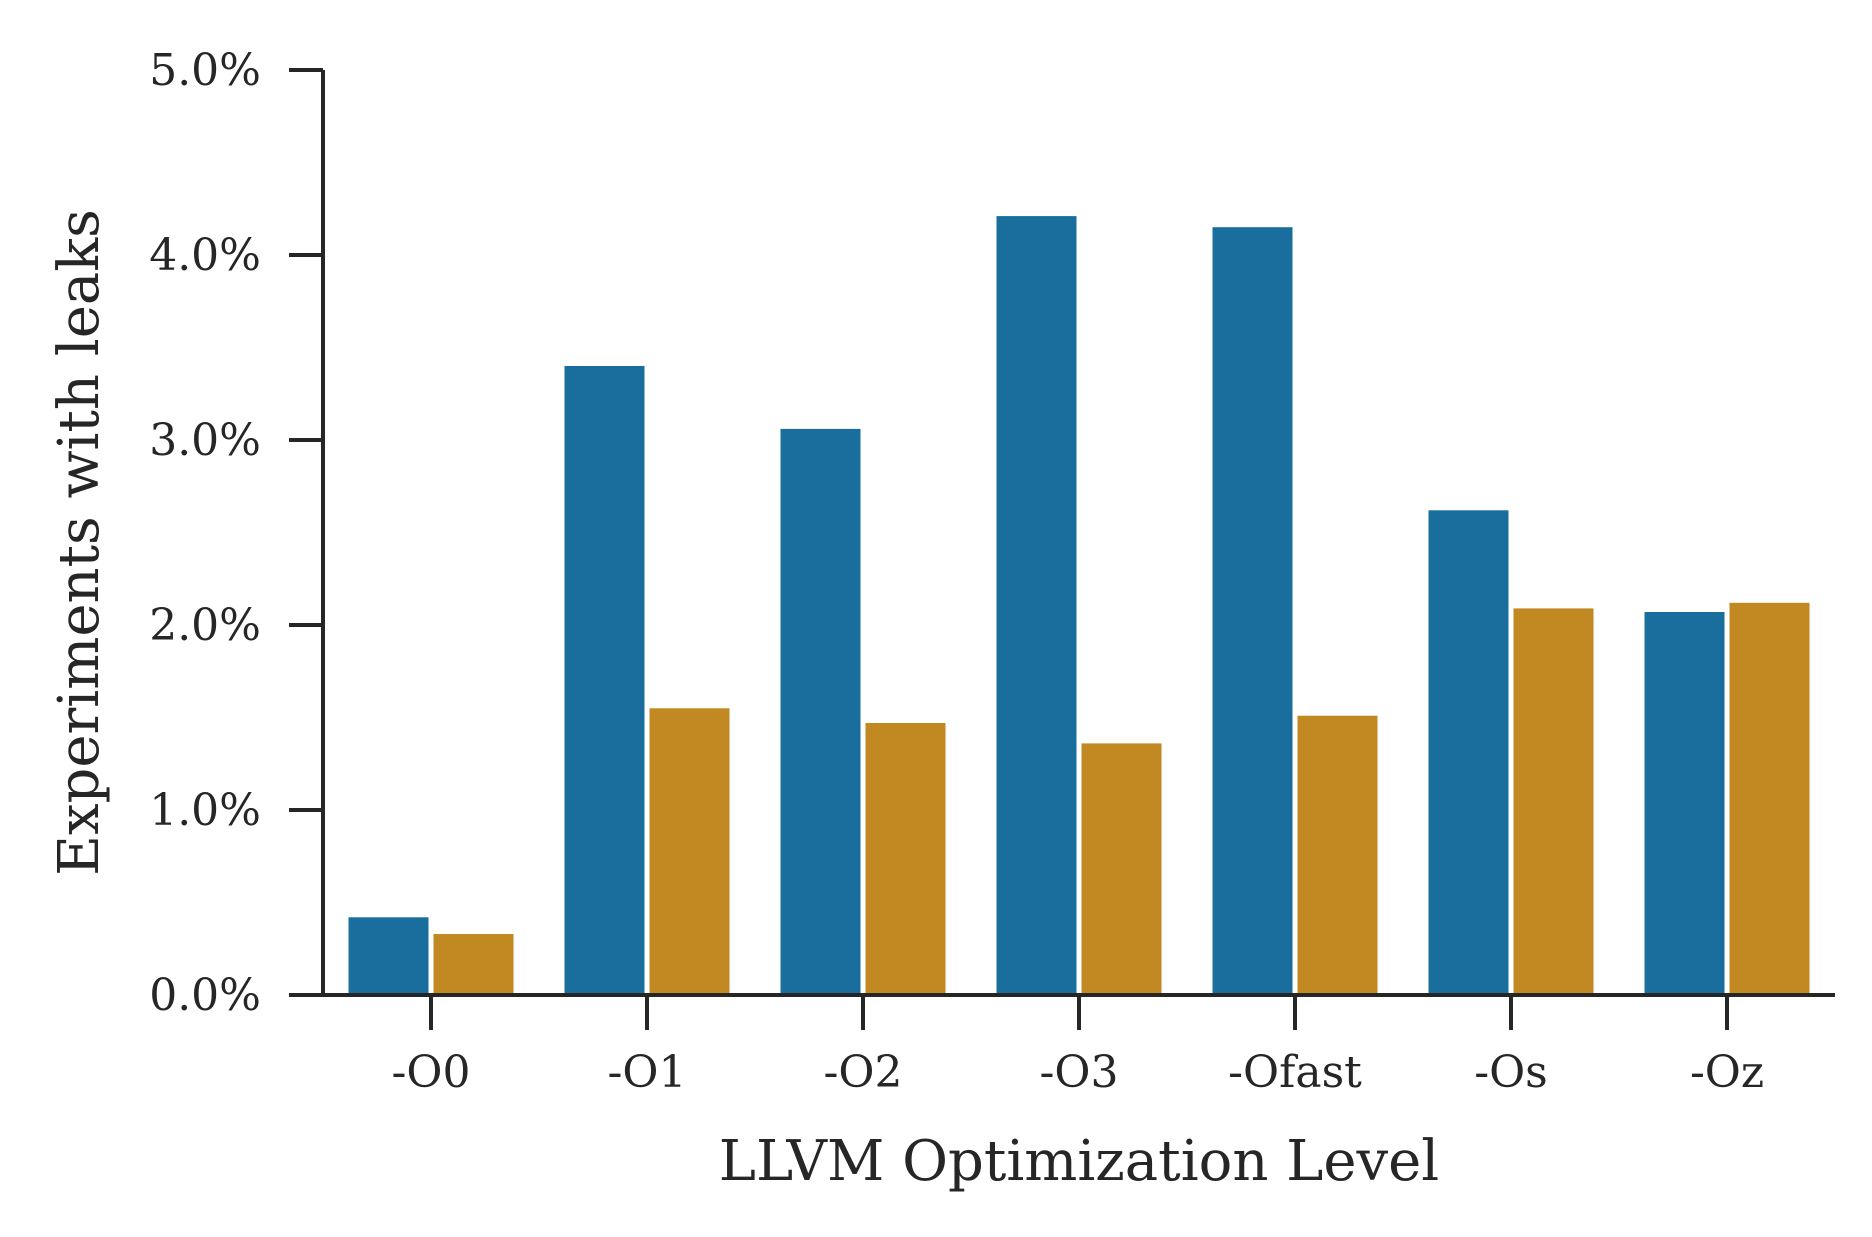  I want to click on y-axis-title: Experiments with leaks, so click(79, 542).